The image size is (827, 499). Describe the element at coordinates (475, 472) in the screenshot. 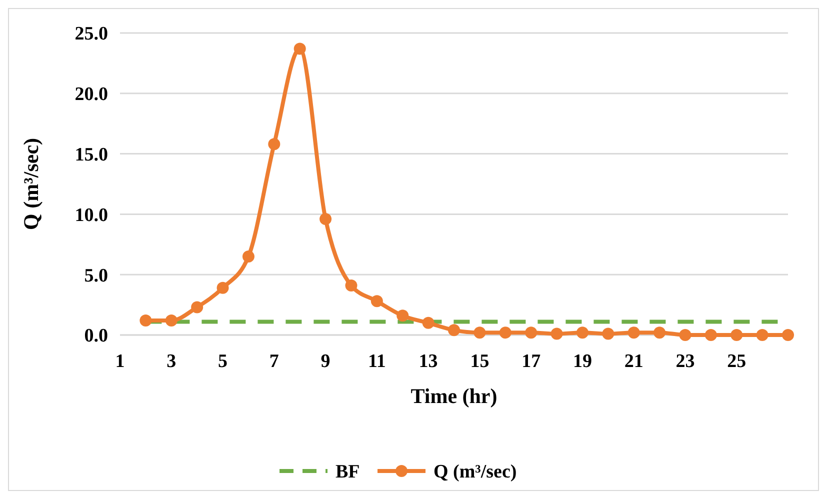

I see `legend-label: Q (m³/sec)` at that location.